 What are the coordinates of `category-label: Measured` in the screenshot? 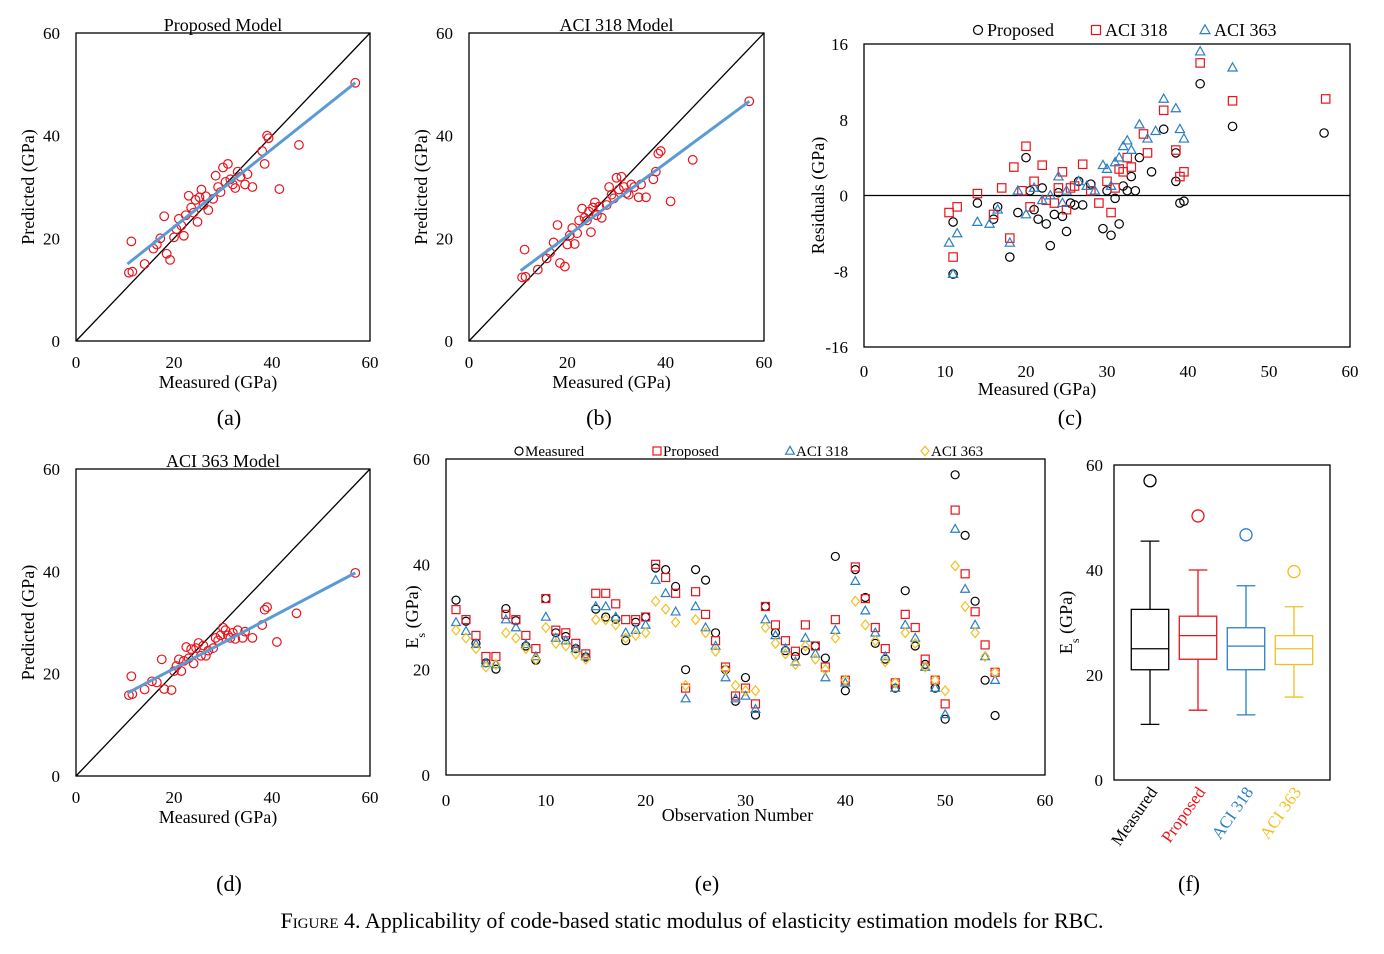 It's located at (1134, 816).